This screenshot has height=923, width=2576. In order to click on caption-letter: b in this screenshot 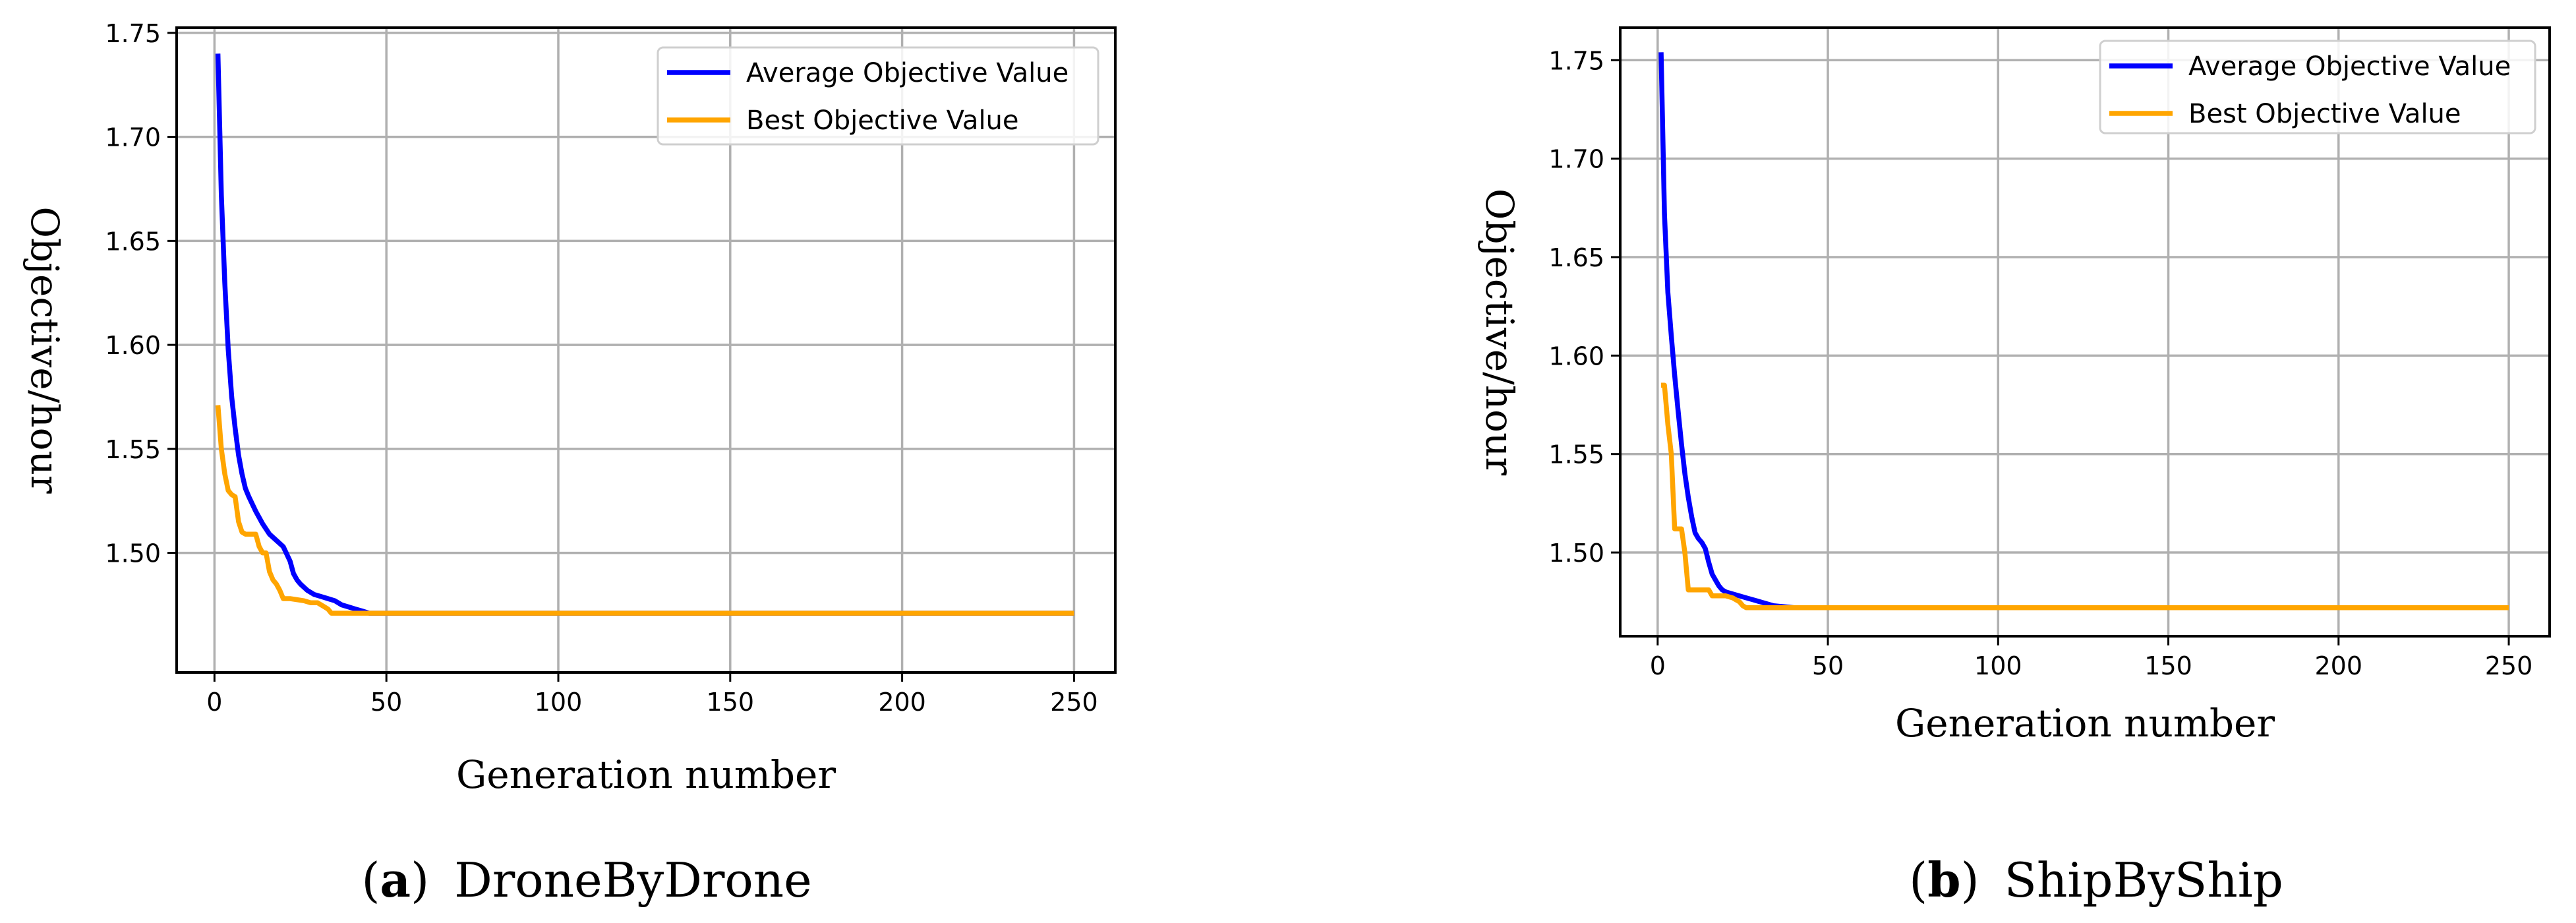, I will do `click(1943, 880)`.